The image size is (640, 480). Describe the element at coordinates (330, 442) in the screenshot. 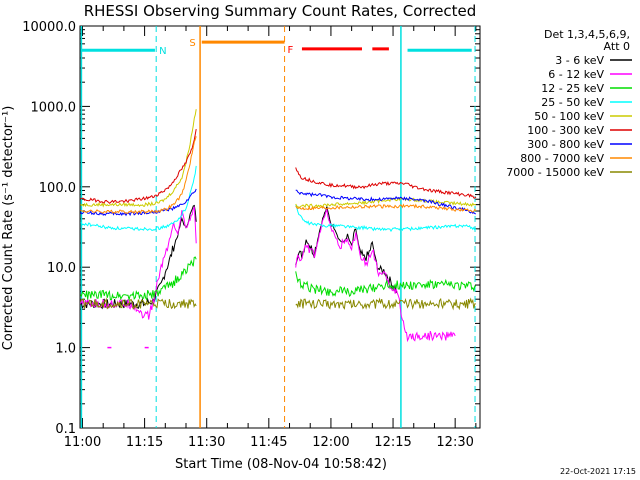

I see `x-tick-label: 12:00` at that location.